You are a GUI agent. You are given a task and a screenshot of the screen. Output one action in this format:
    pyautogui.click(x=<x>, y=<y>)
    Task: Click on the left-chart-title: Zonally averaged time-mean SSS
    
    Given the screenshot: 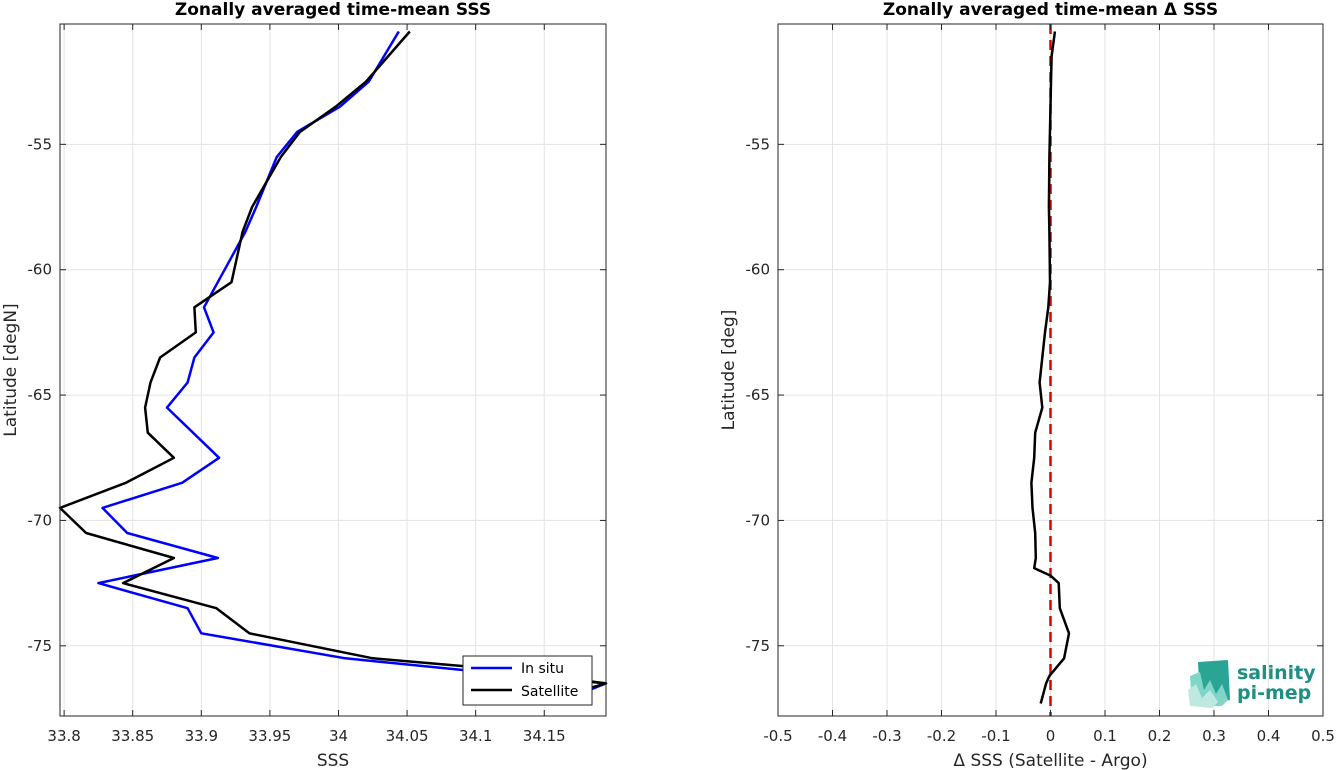 What is the action you would take?
    pyautogui.click(x=333, y=10)
    